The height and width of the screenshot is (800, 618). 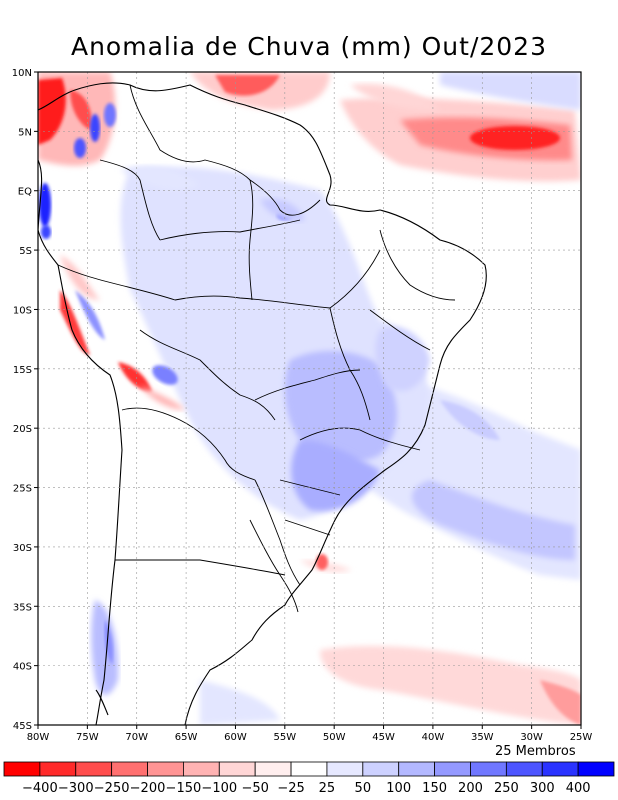 What do you see at coordinates (136, 737) in the screenshot?
I see `lon-tick-label: 70W` at bounding box center [136, 737].